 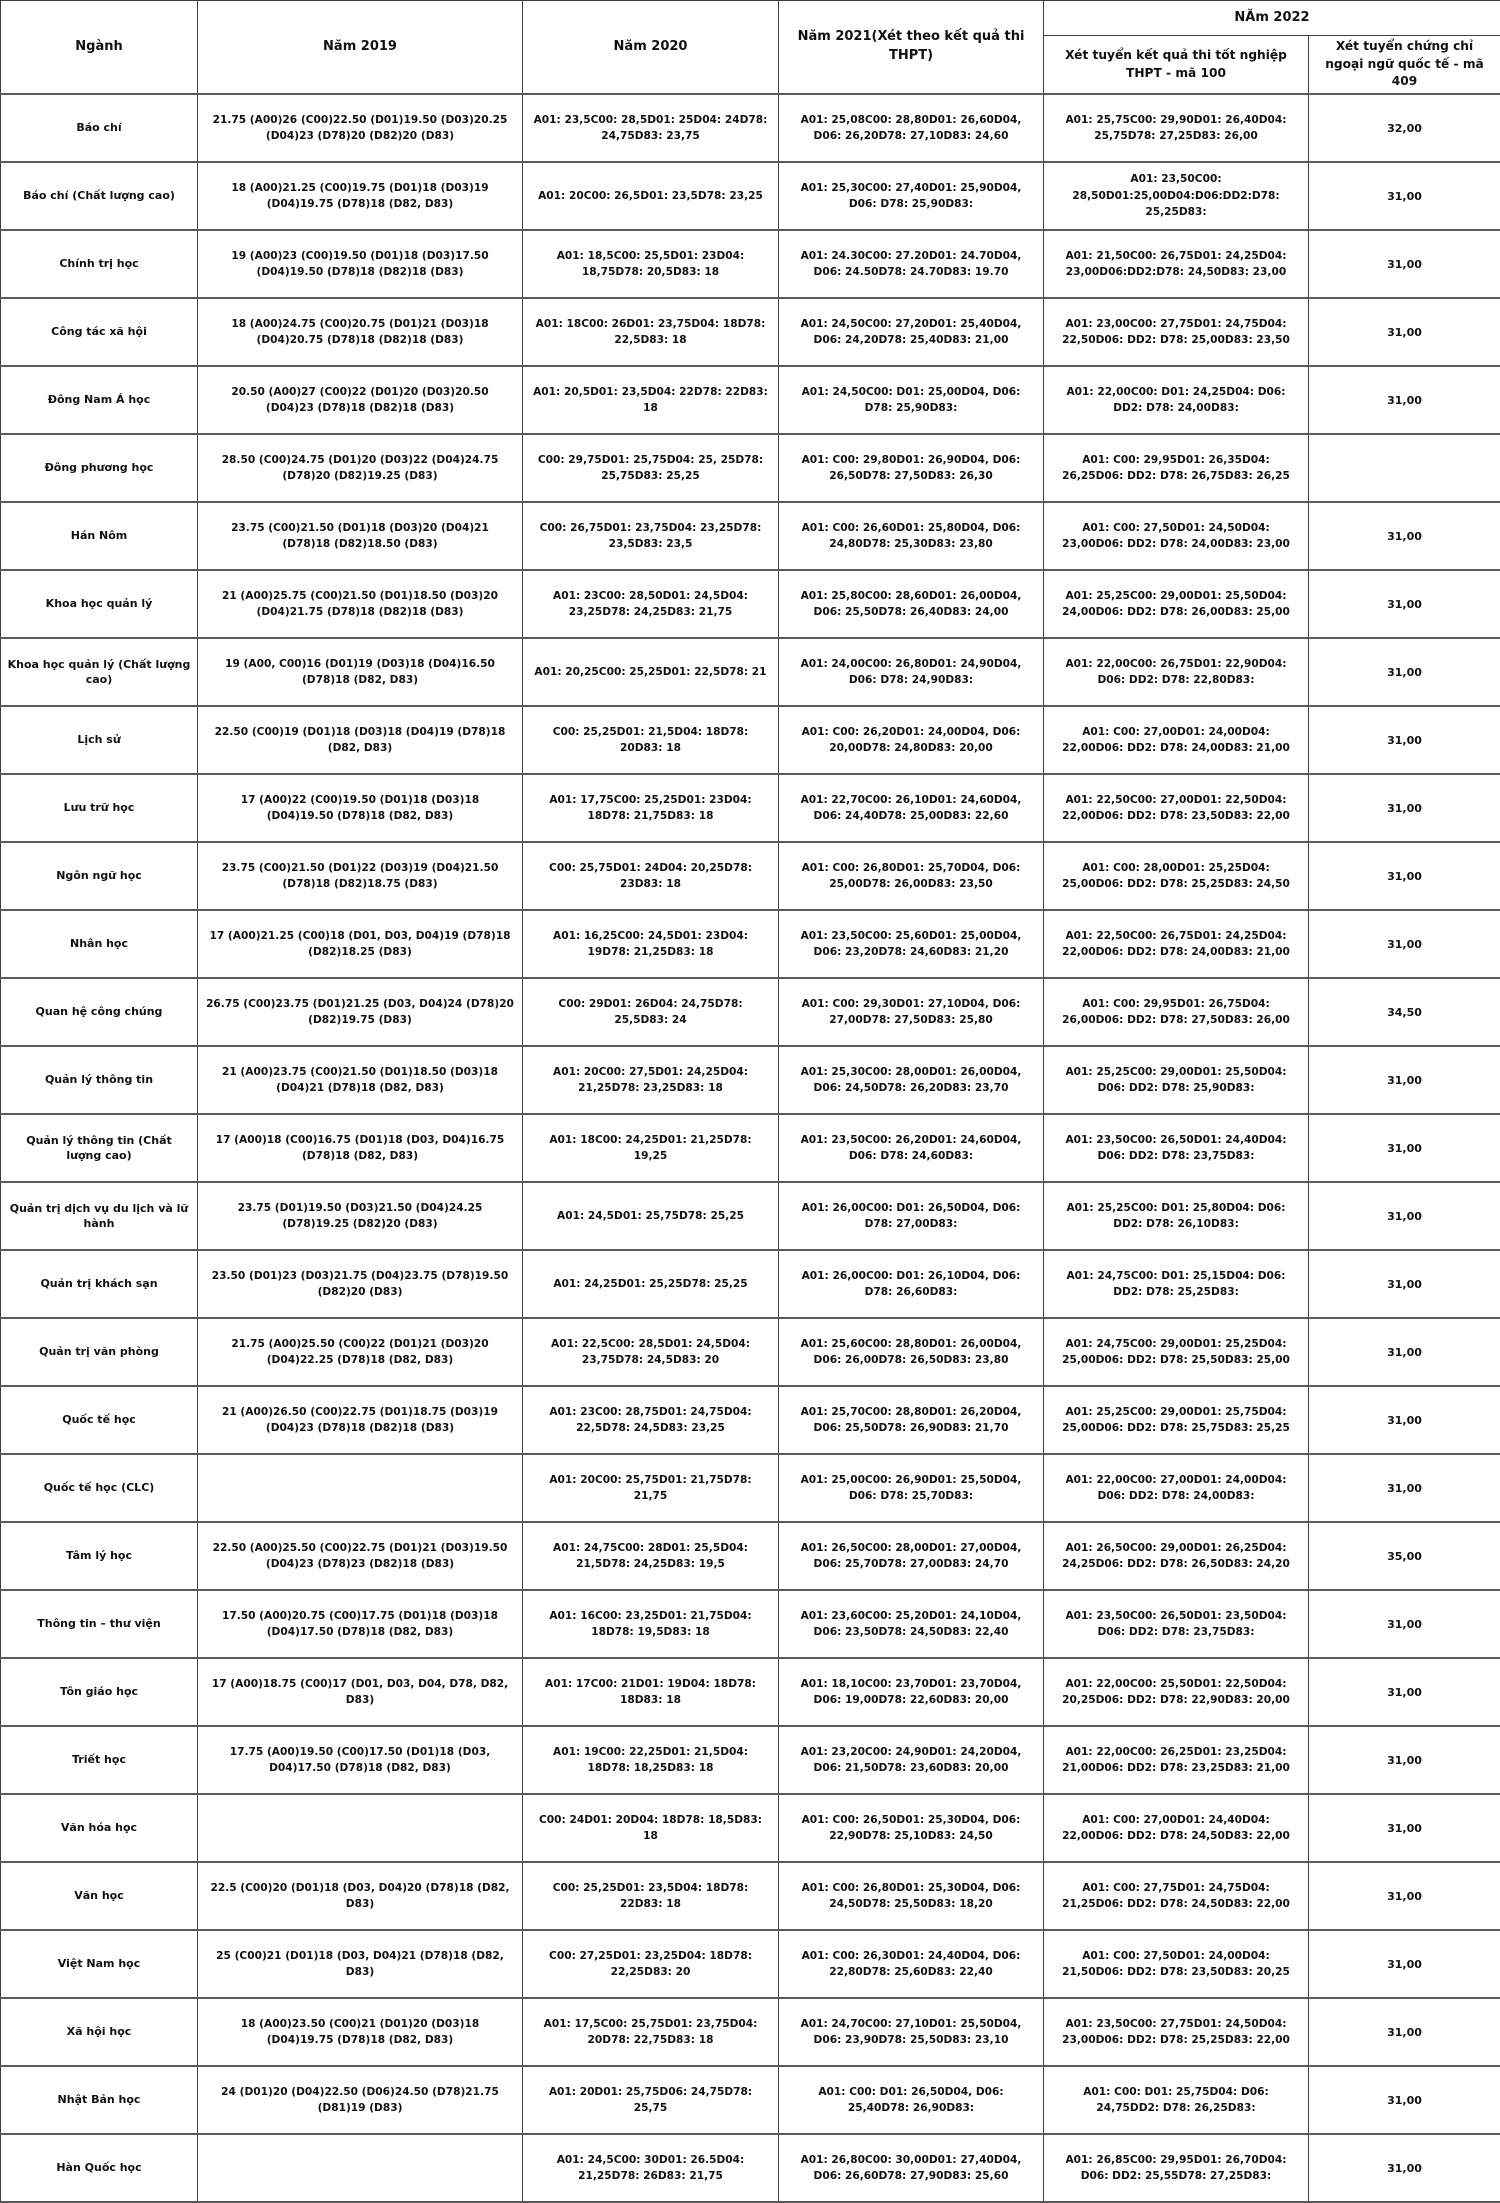 I want to click on column-header-2022-group: NĂm 2022, so click(x=1272, y=18).